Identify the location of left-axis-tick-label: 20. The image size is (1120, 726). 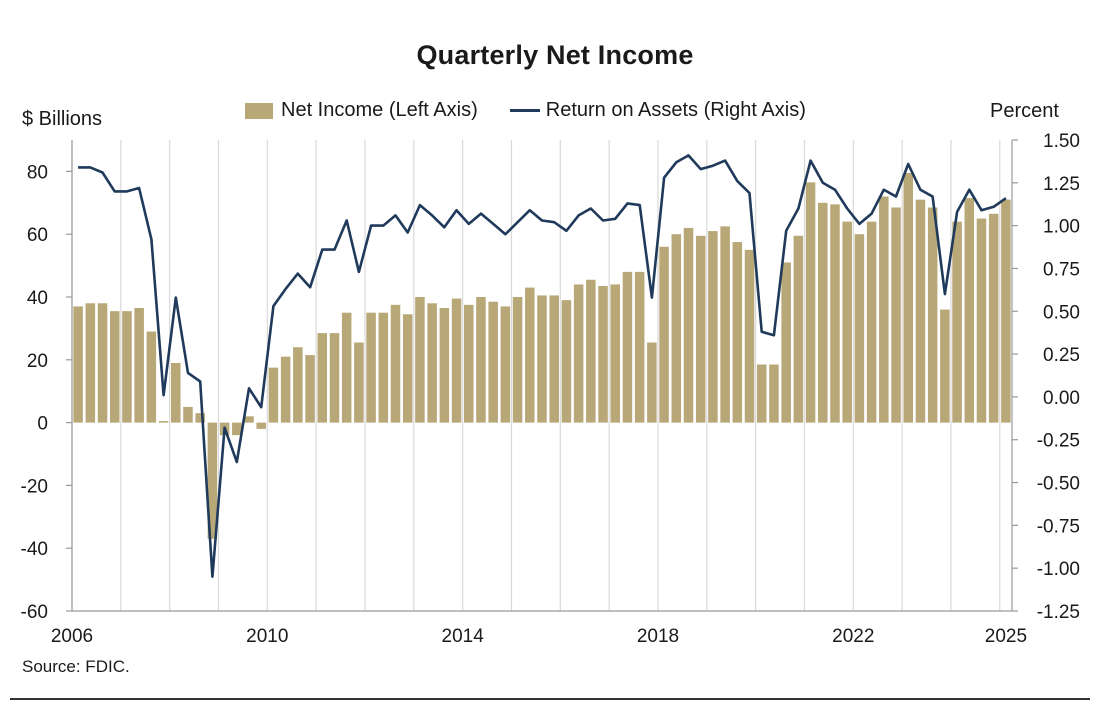
(37, 361).